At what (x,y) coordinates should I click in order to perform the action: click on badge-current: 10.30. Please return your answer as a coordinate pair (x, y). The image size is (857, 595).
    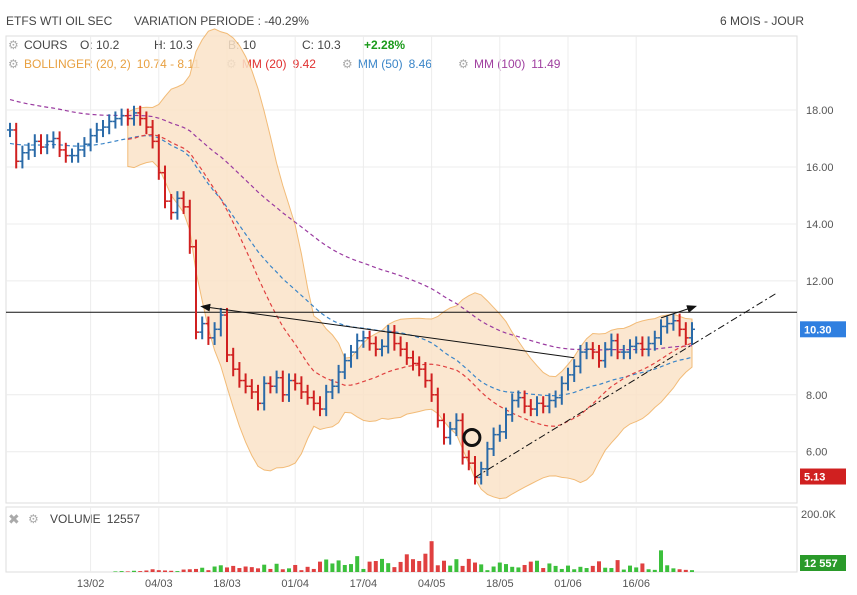
    Looking at the image, I should click on (818, 330).